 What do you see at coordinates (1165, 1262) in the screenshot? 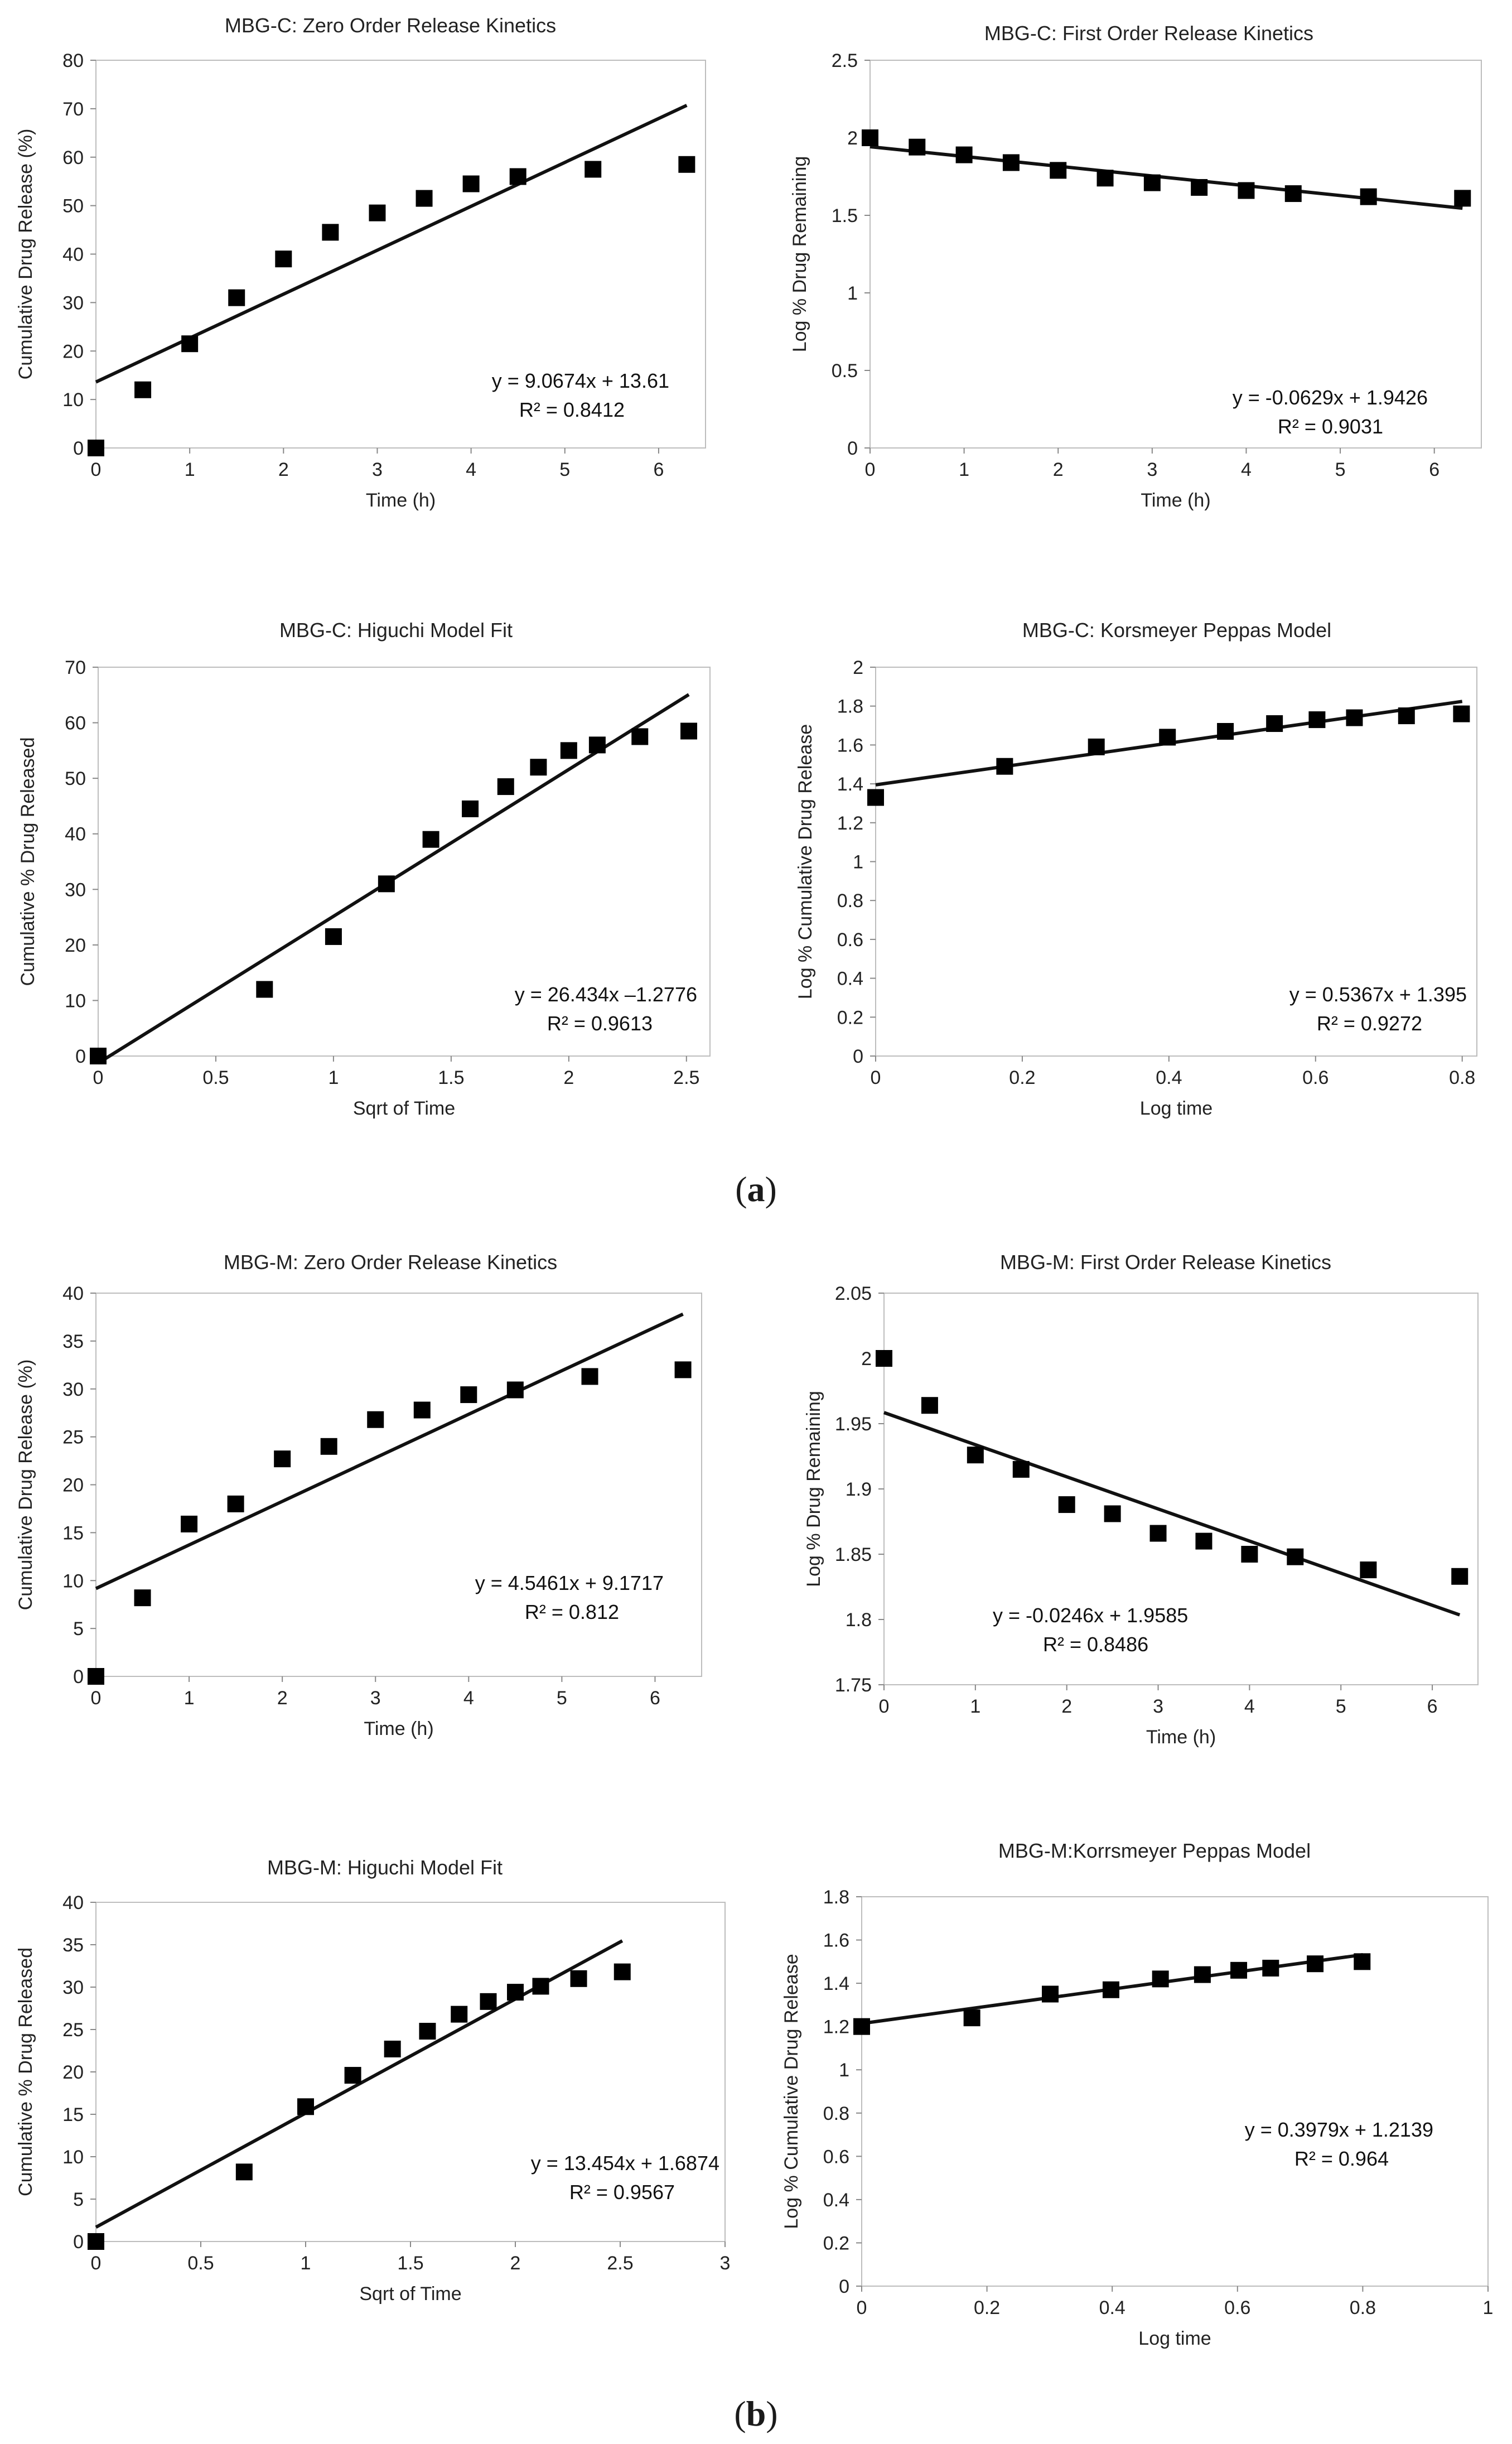
I see `chart-title: MBG-M: First Order Release Kinetics` at bounding box center [1165, 1262].